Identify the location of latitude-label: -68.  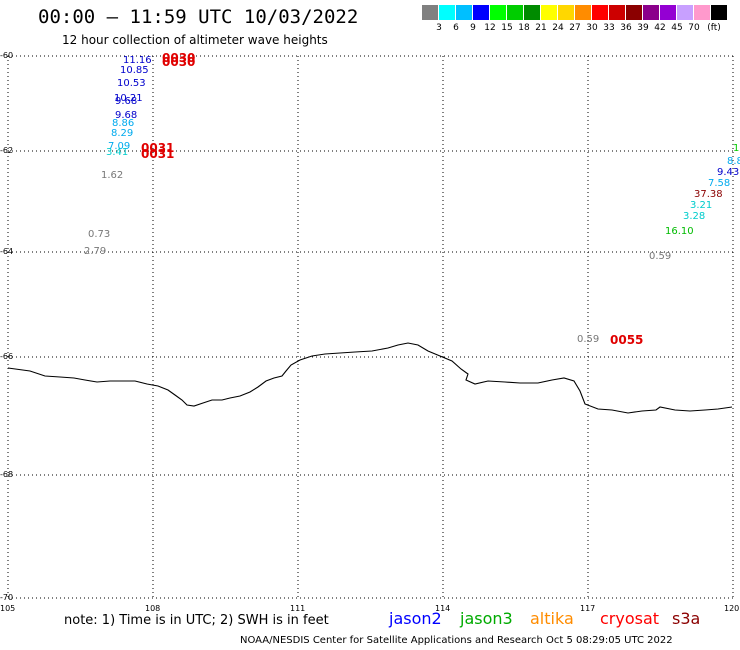
(7, 474).